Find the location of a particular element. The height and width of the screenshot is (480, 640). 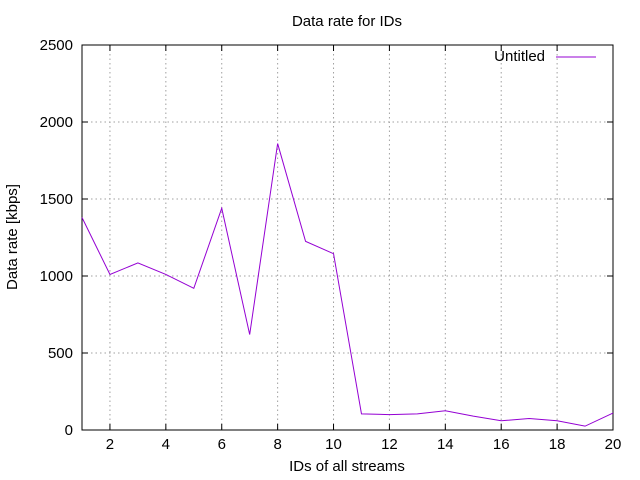

x-tick-label: 10 is located at coordinates (333, 444).